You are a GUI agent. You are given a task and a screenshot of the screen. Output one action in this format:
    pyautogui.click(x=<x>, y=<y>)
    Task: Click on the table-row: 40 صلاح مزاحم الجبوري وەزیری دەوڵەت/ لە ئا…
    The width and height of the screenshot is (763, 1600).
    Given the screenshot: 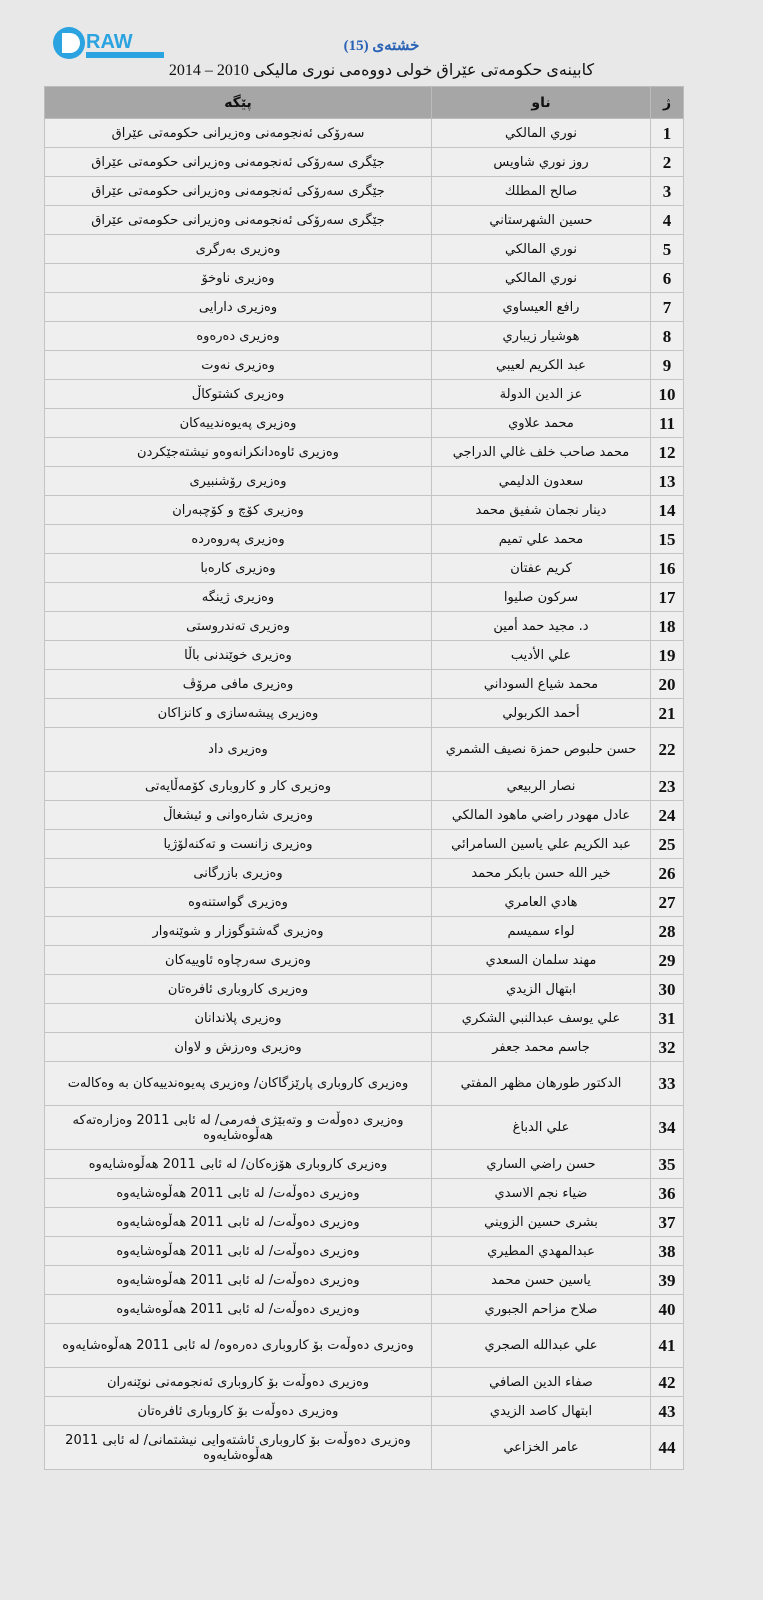 What is the action you would take?
    pyautogui.click(x=364, y=1309)
    